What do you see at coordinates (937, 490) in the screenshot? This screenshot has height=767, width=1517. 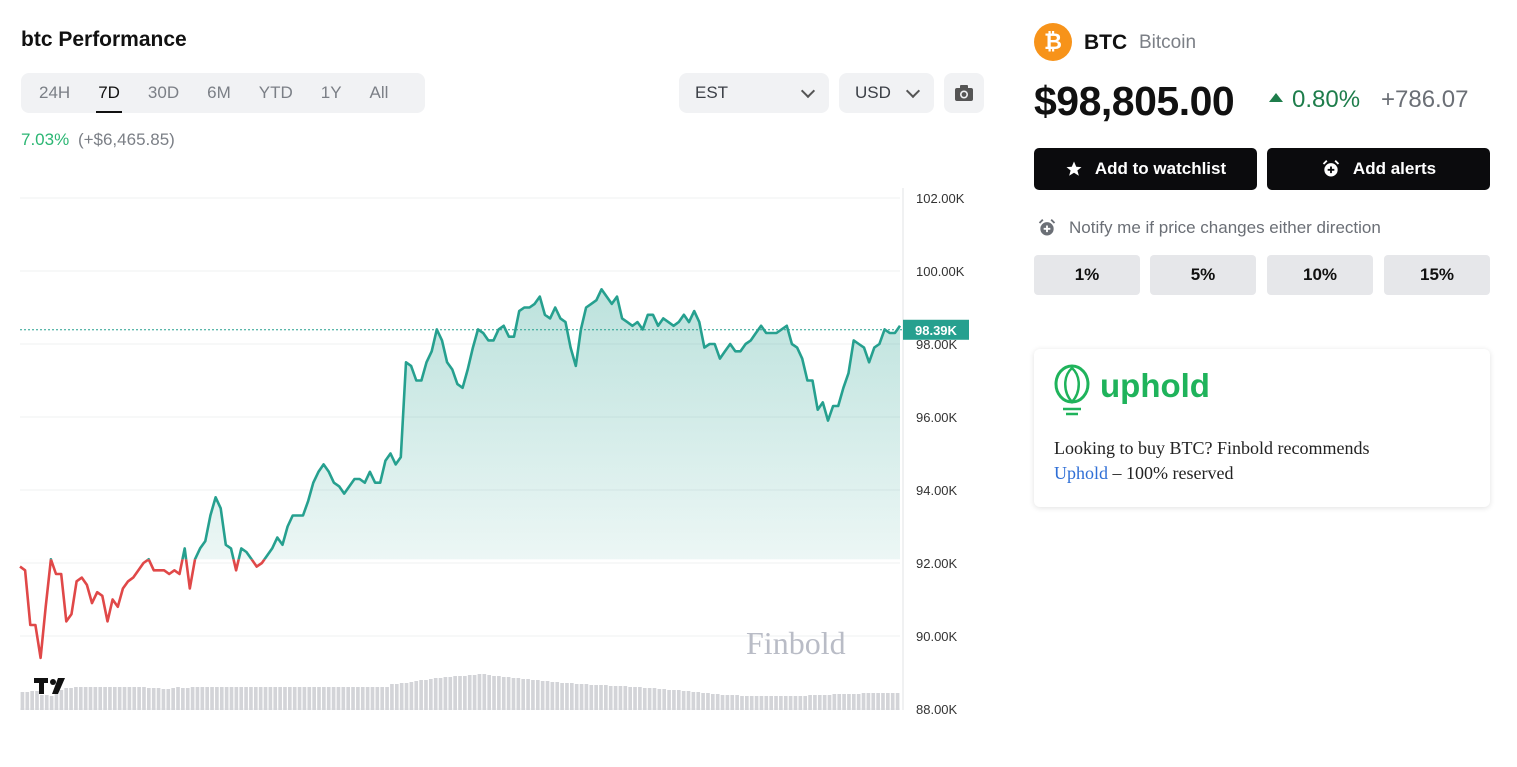 I see `y-tick-label: 94.00K` at bounding box center [937, 490].